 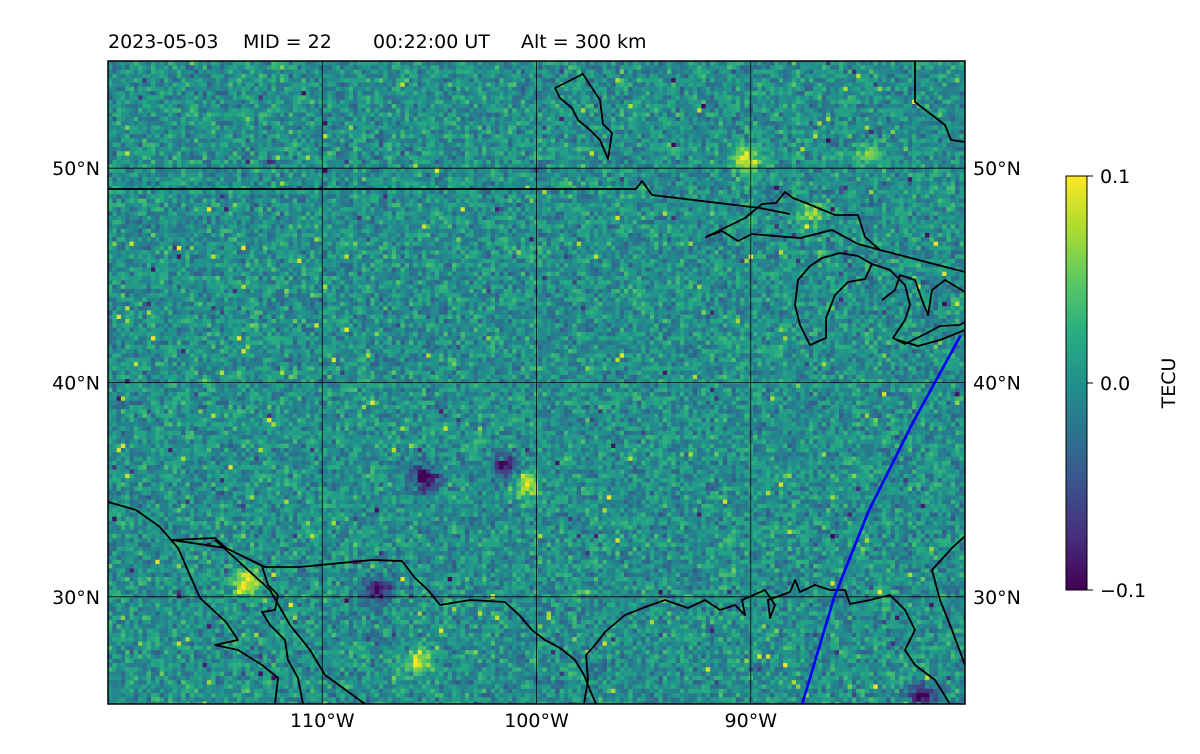 I want to click on lat-tick-label-left: 40°N, so click(x=76, y=384).